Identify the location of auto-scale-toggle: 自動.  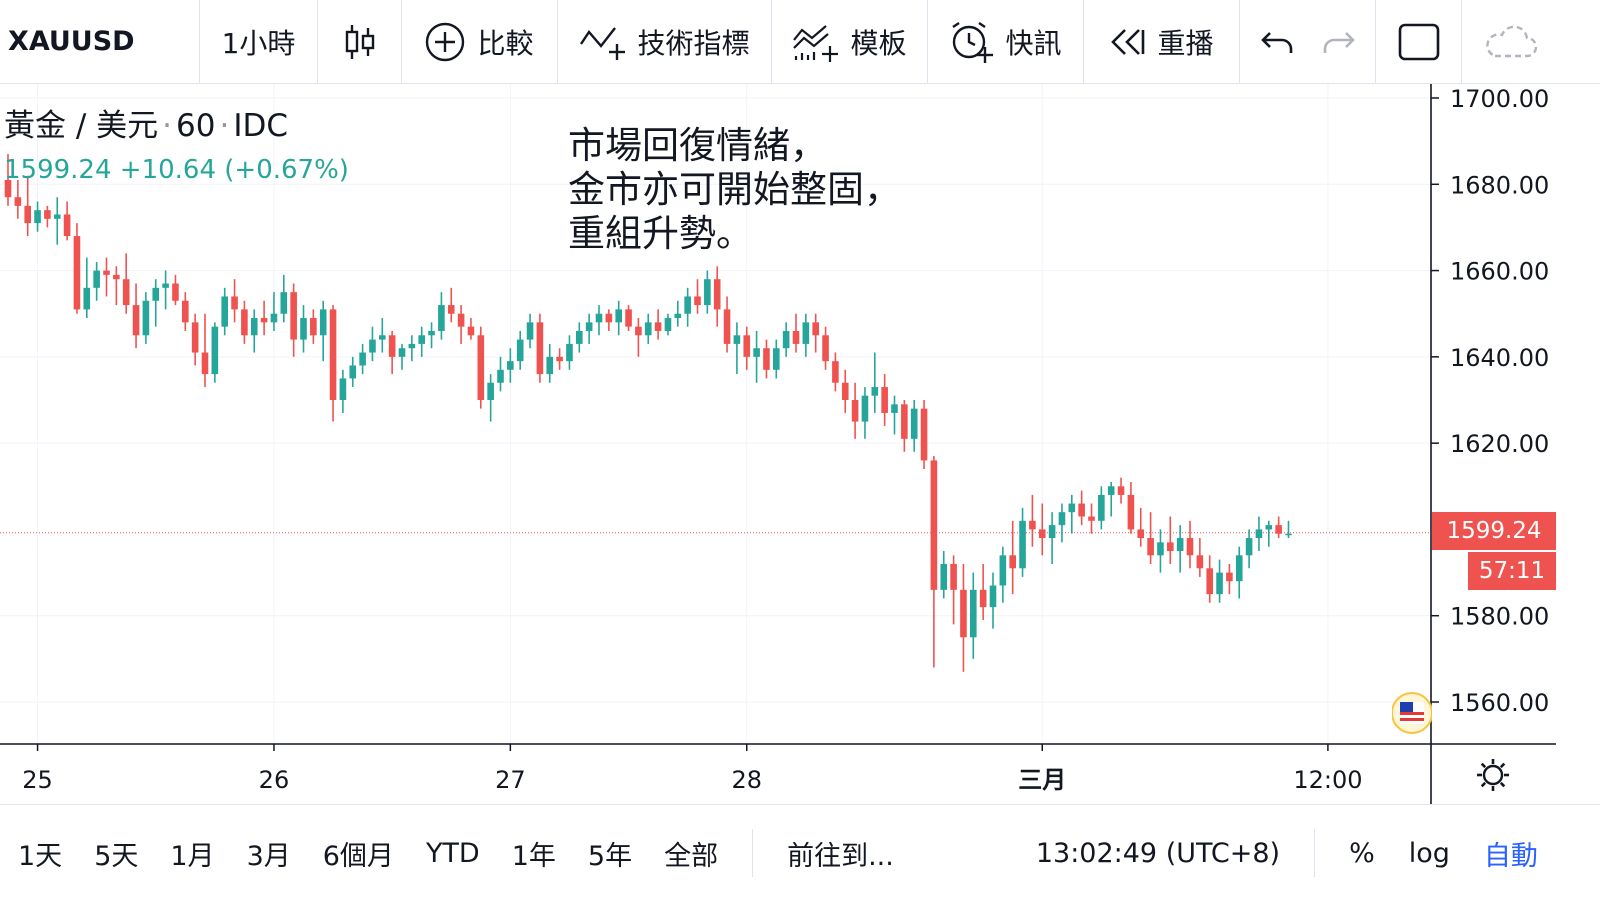
(1510, 856).